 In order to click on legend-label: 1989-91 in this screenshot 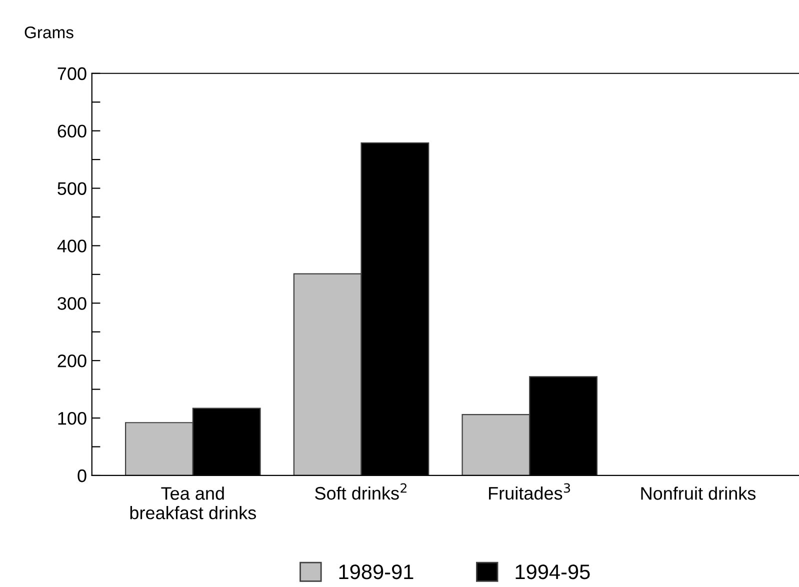, I will do `click(376, 572)`.